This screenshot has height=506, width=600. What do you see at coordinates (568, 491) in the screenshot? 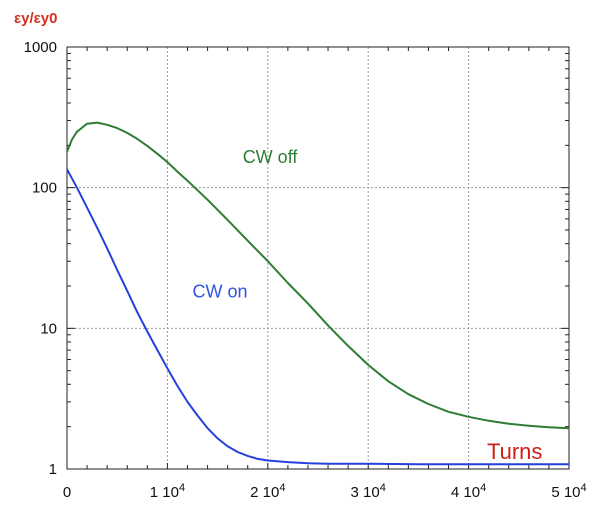
I see `x-tick-label: 5 104` at bounding box center [568, 491].